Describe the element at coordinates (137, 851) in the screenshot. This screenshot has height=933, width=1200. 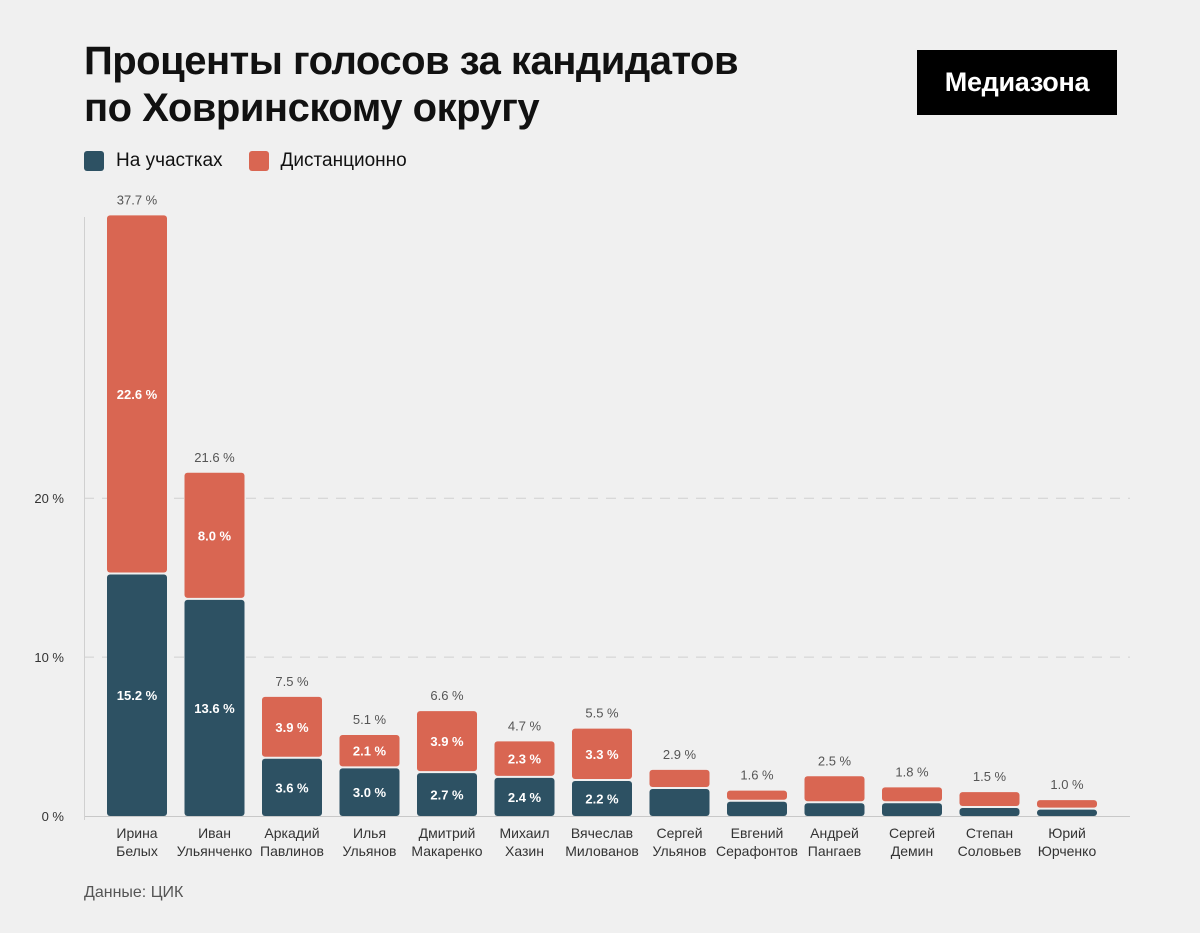
I see `category-label-0-1: Белых` at that location.